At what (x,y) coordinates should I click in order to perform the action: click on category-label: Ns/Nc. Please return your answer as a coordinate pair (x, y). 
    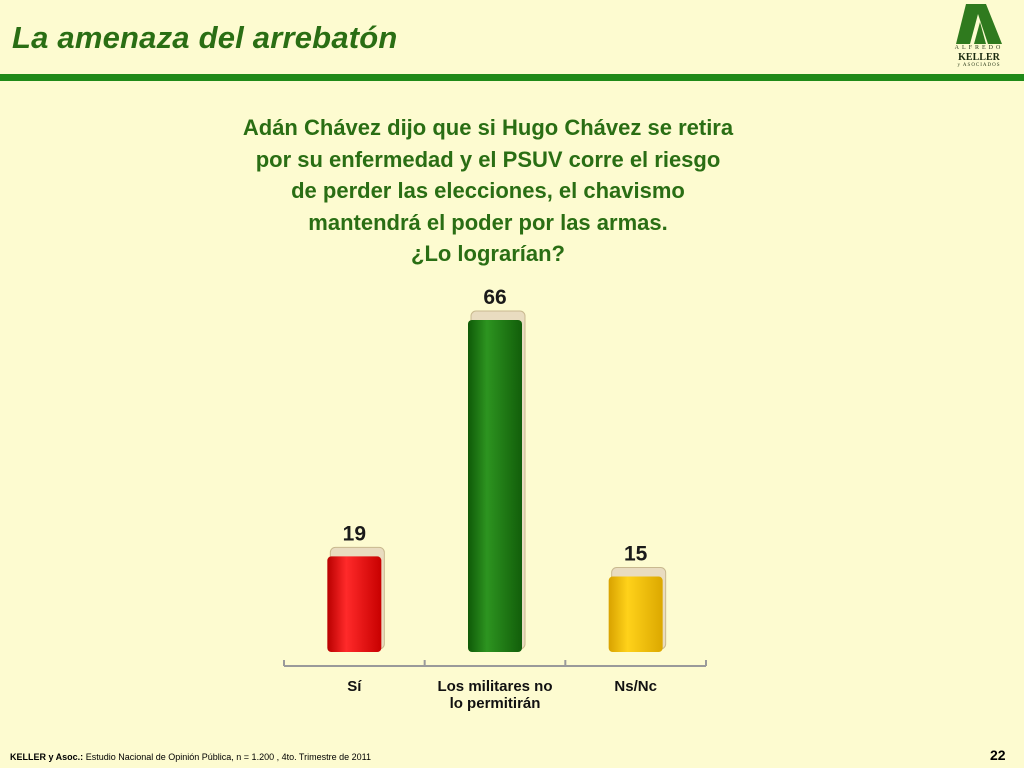
    Looking at the image, I should click on (635, 686).